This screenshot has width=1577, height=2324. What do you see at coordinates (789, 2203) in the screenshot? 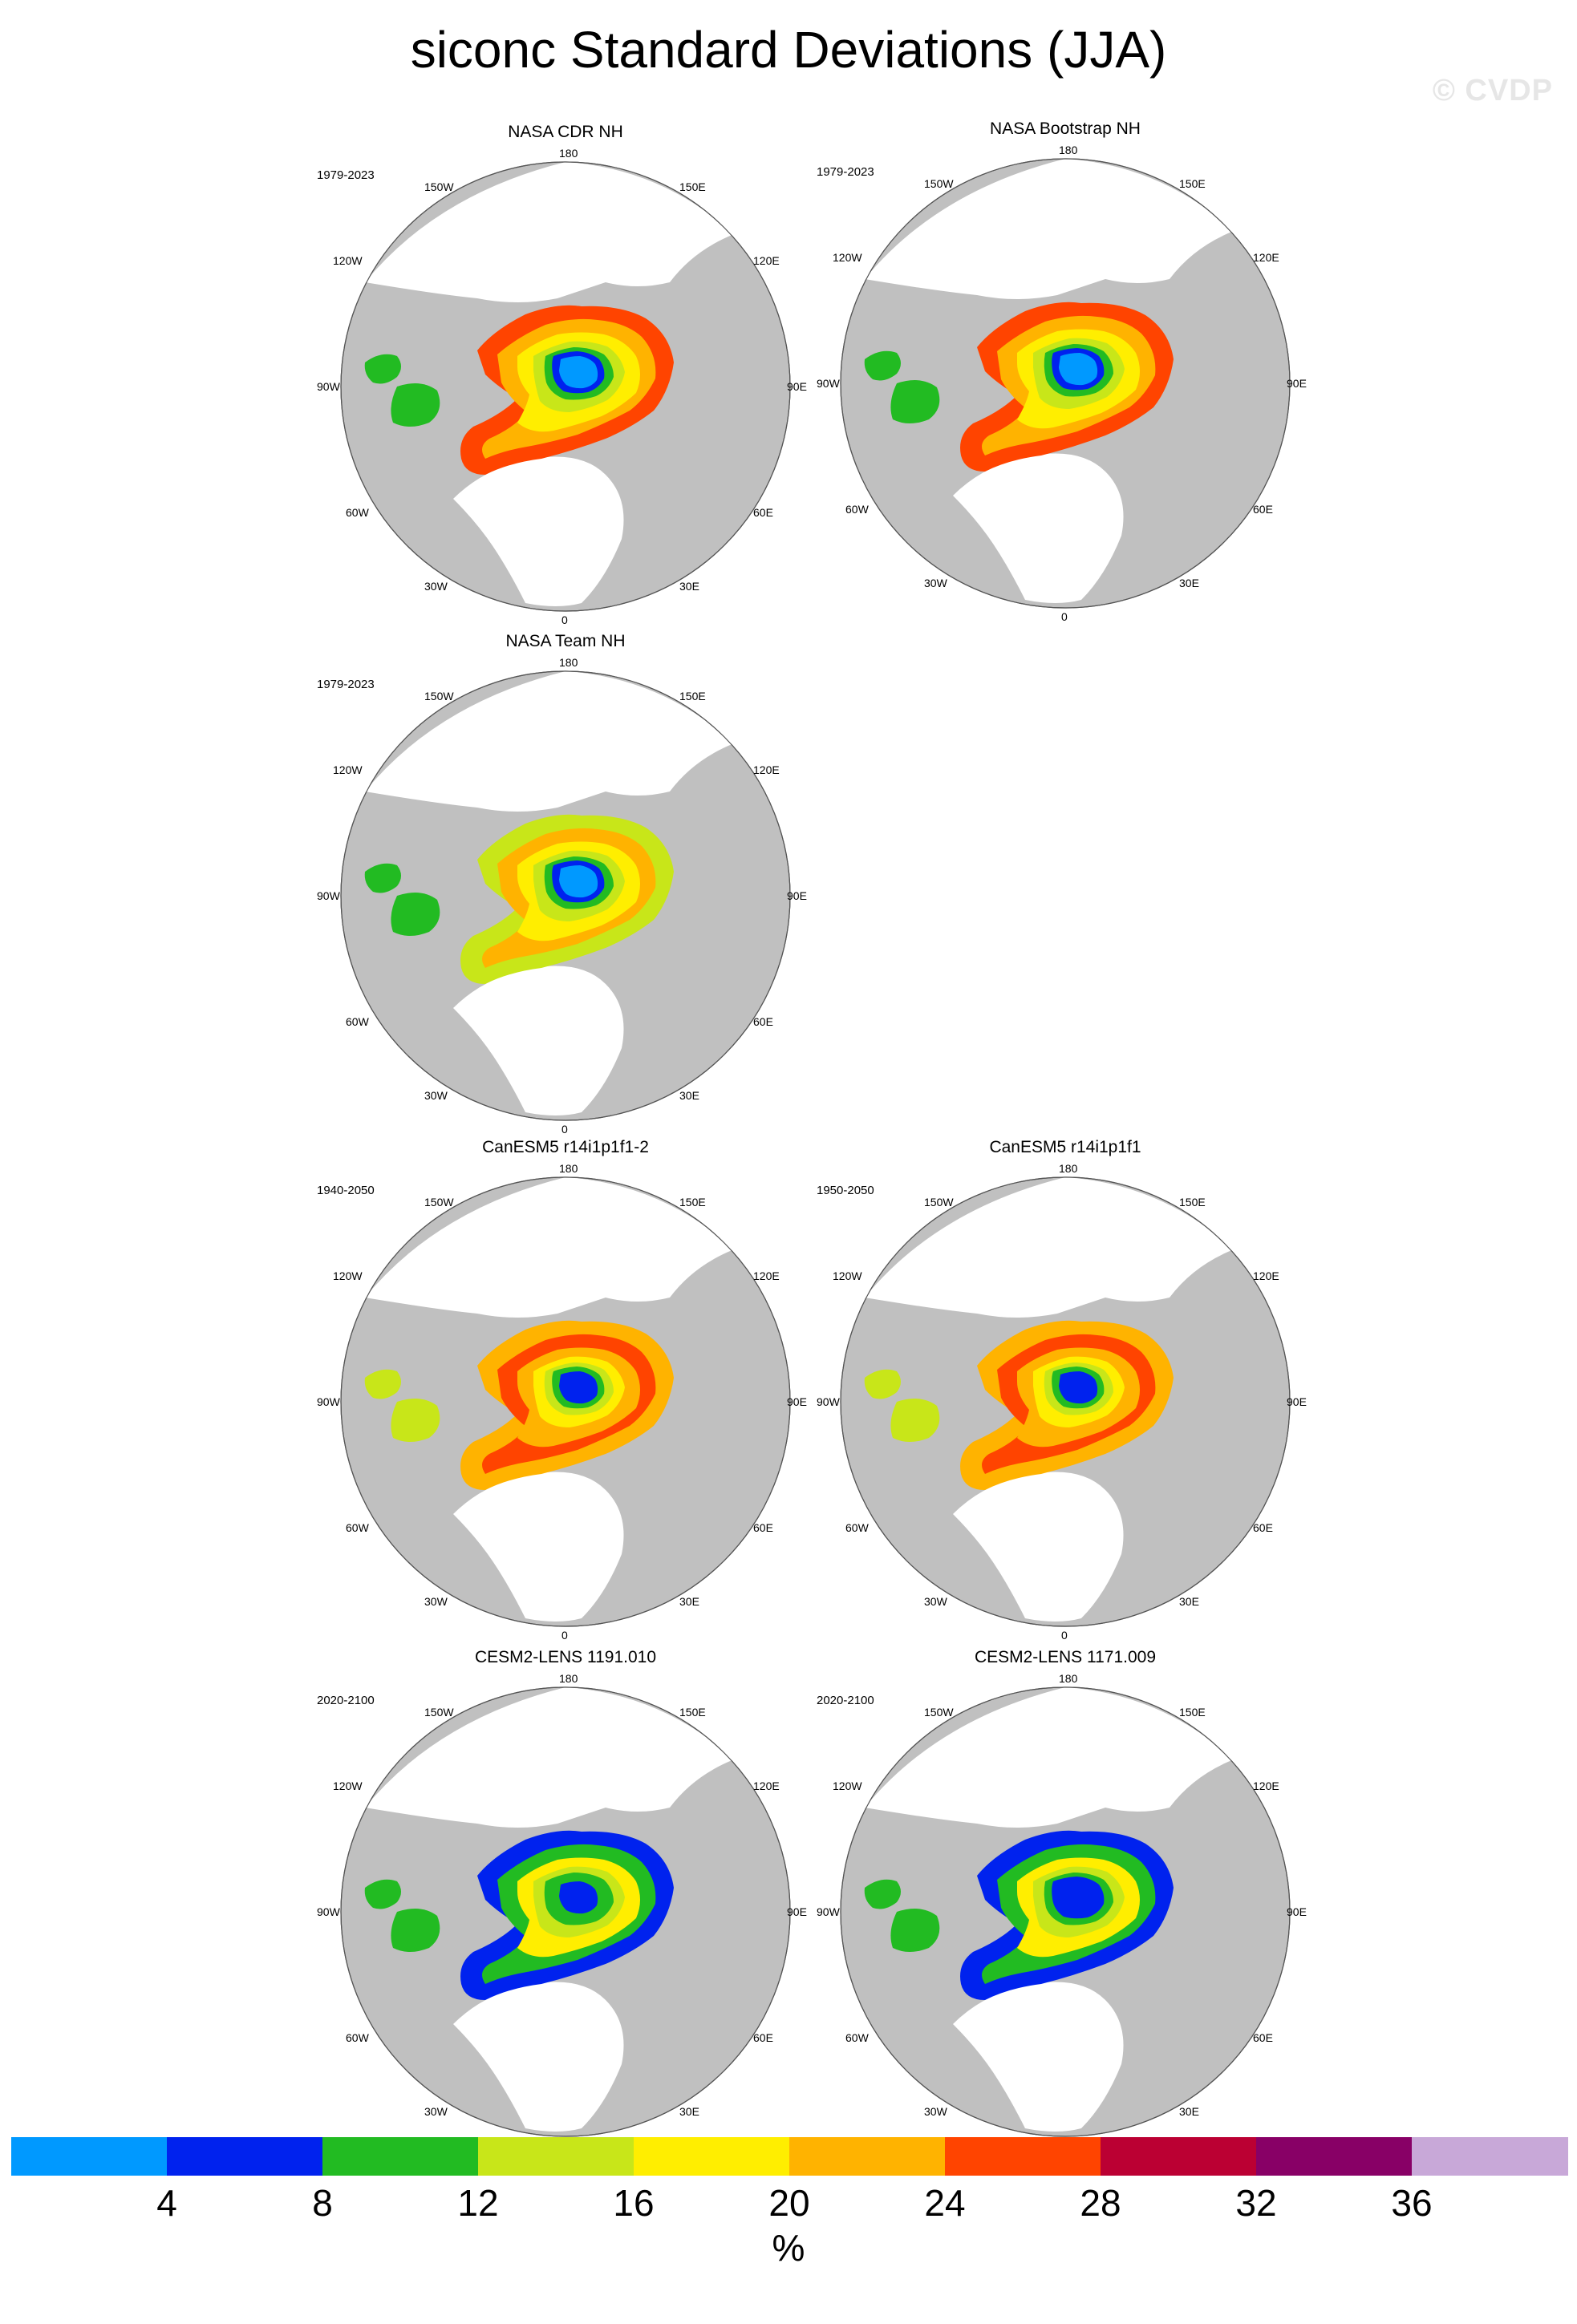
I see `colorbar-tick-label: 20` at bounding box center [789, 2203].